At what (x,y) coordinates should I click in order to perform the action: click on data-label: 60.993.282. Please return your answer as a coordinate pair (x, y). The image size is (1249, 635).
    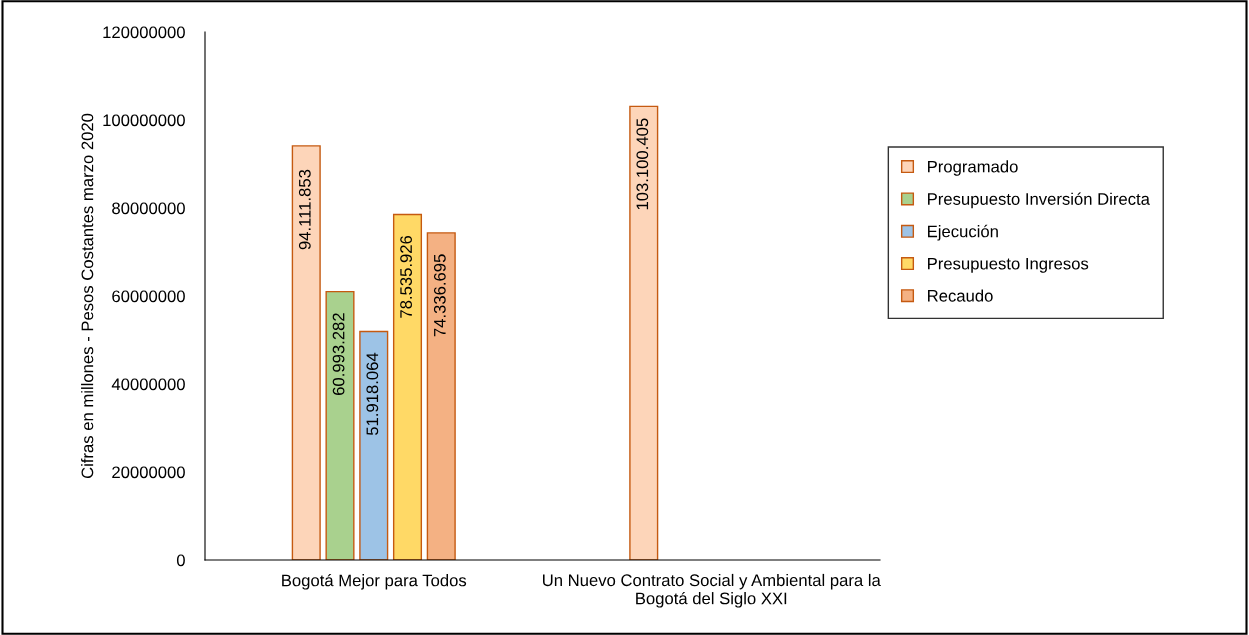
    Looking at the image, I should click on (338, 354).